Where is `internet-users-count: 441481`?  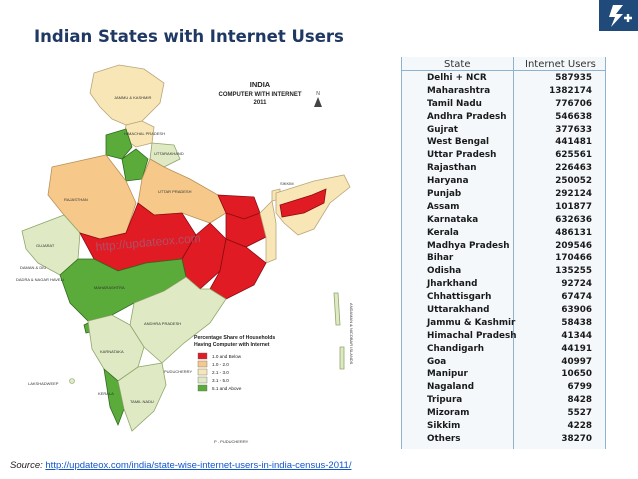 internet-users-count: 441481 is located at coordinates (573, 142).